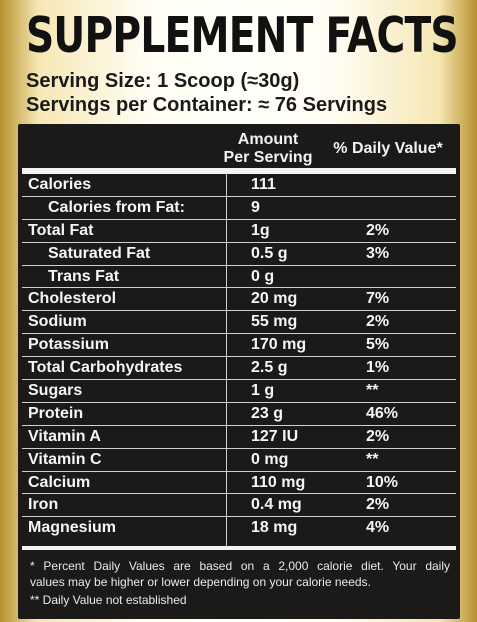 This screenshot has width=477, height=622. Describe the element at coordinates (57, 322) in the screenshot. I see `nutrient-label: Sodium` at that location.